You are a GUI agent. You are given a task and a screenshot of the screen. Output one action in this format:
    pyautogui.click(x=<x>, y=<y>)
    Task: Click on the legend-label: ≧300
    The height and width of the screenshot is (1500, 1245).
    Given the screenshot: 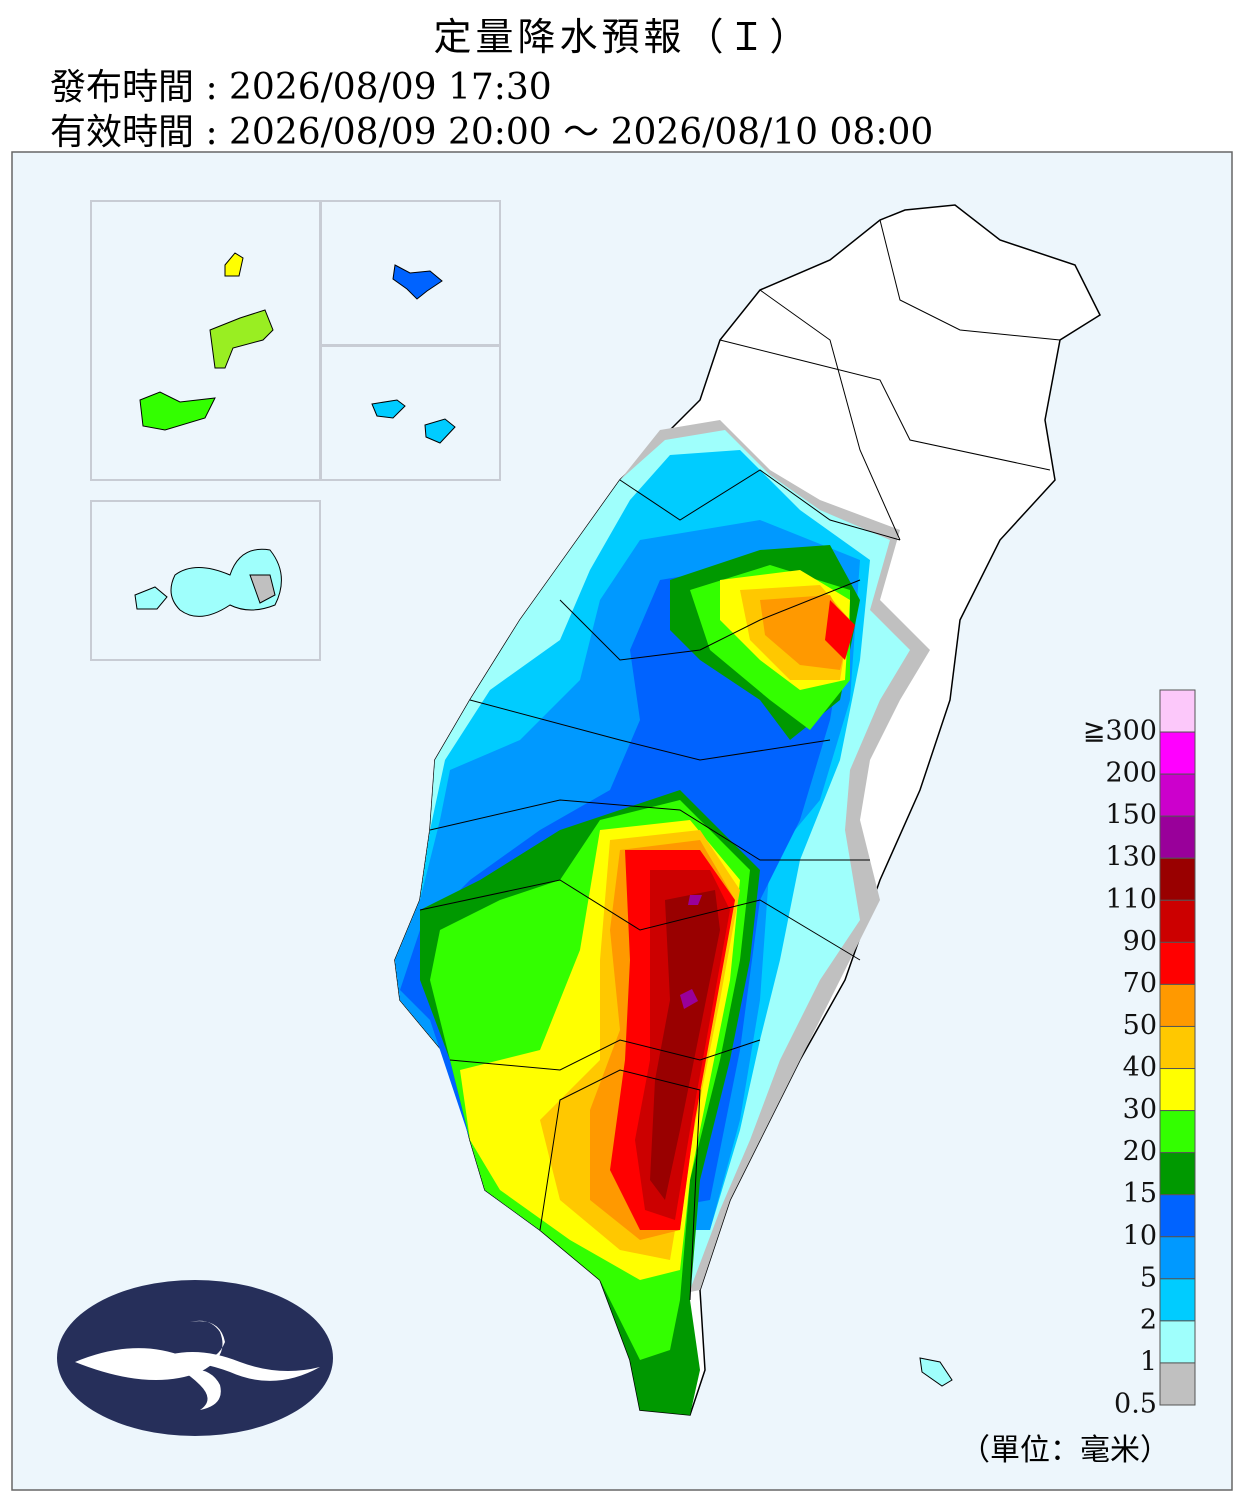 What is the action you would take?
    pyautogui.click(x=1120, y=731)
    